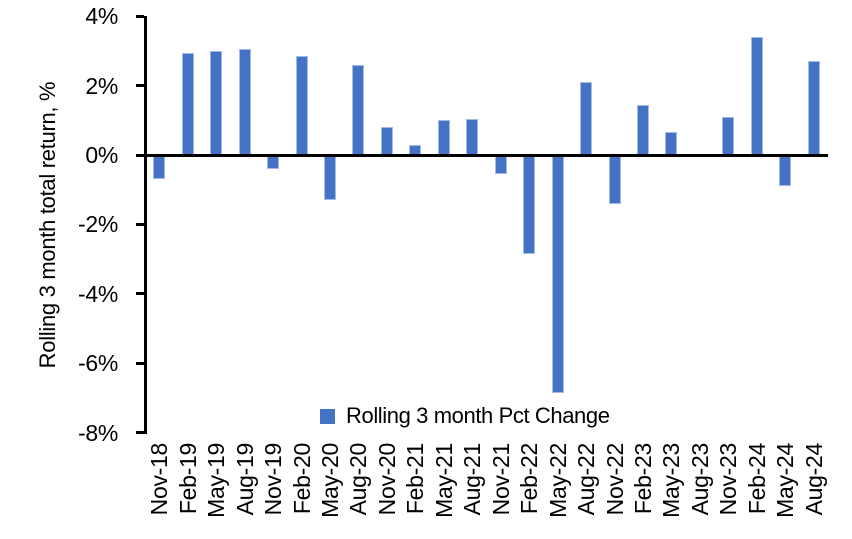  I want to click on x-axis-label: Nov-19, so click(273, 479).